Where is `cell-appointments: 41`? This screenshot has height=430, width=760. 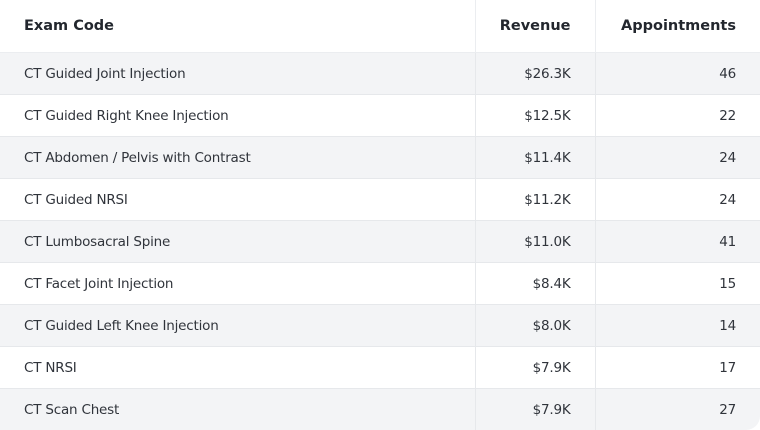
cell-appointments: 41 is located at coordinates (677, 241).